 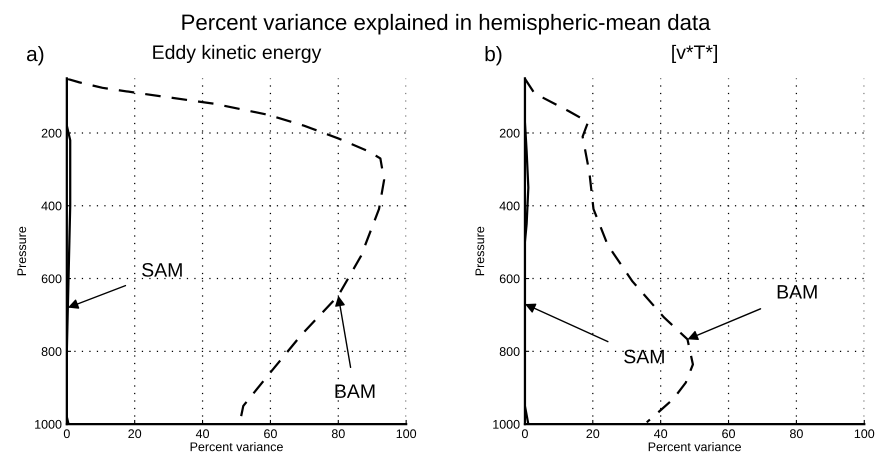 What do you see at coordinates (446, 24) in the screenshot?
I see `text: Percent variance explained in hemispheric-mean data` at bounding box center [446, 24].